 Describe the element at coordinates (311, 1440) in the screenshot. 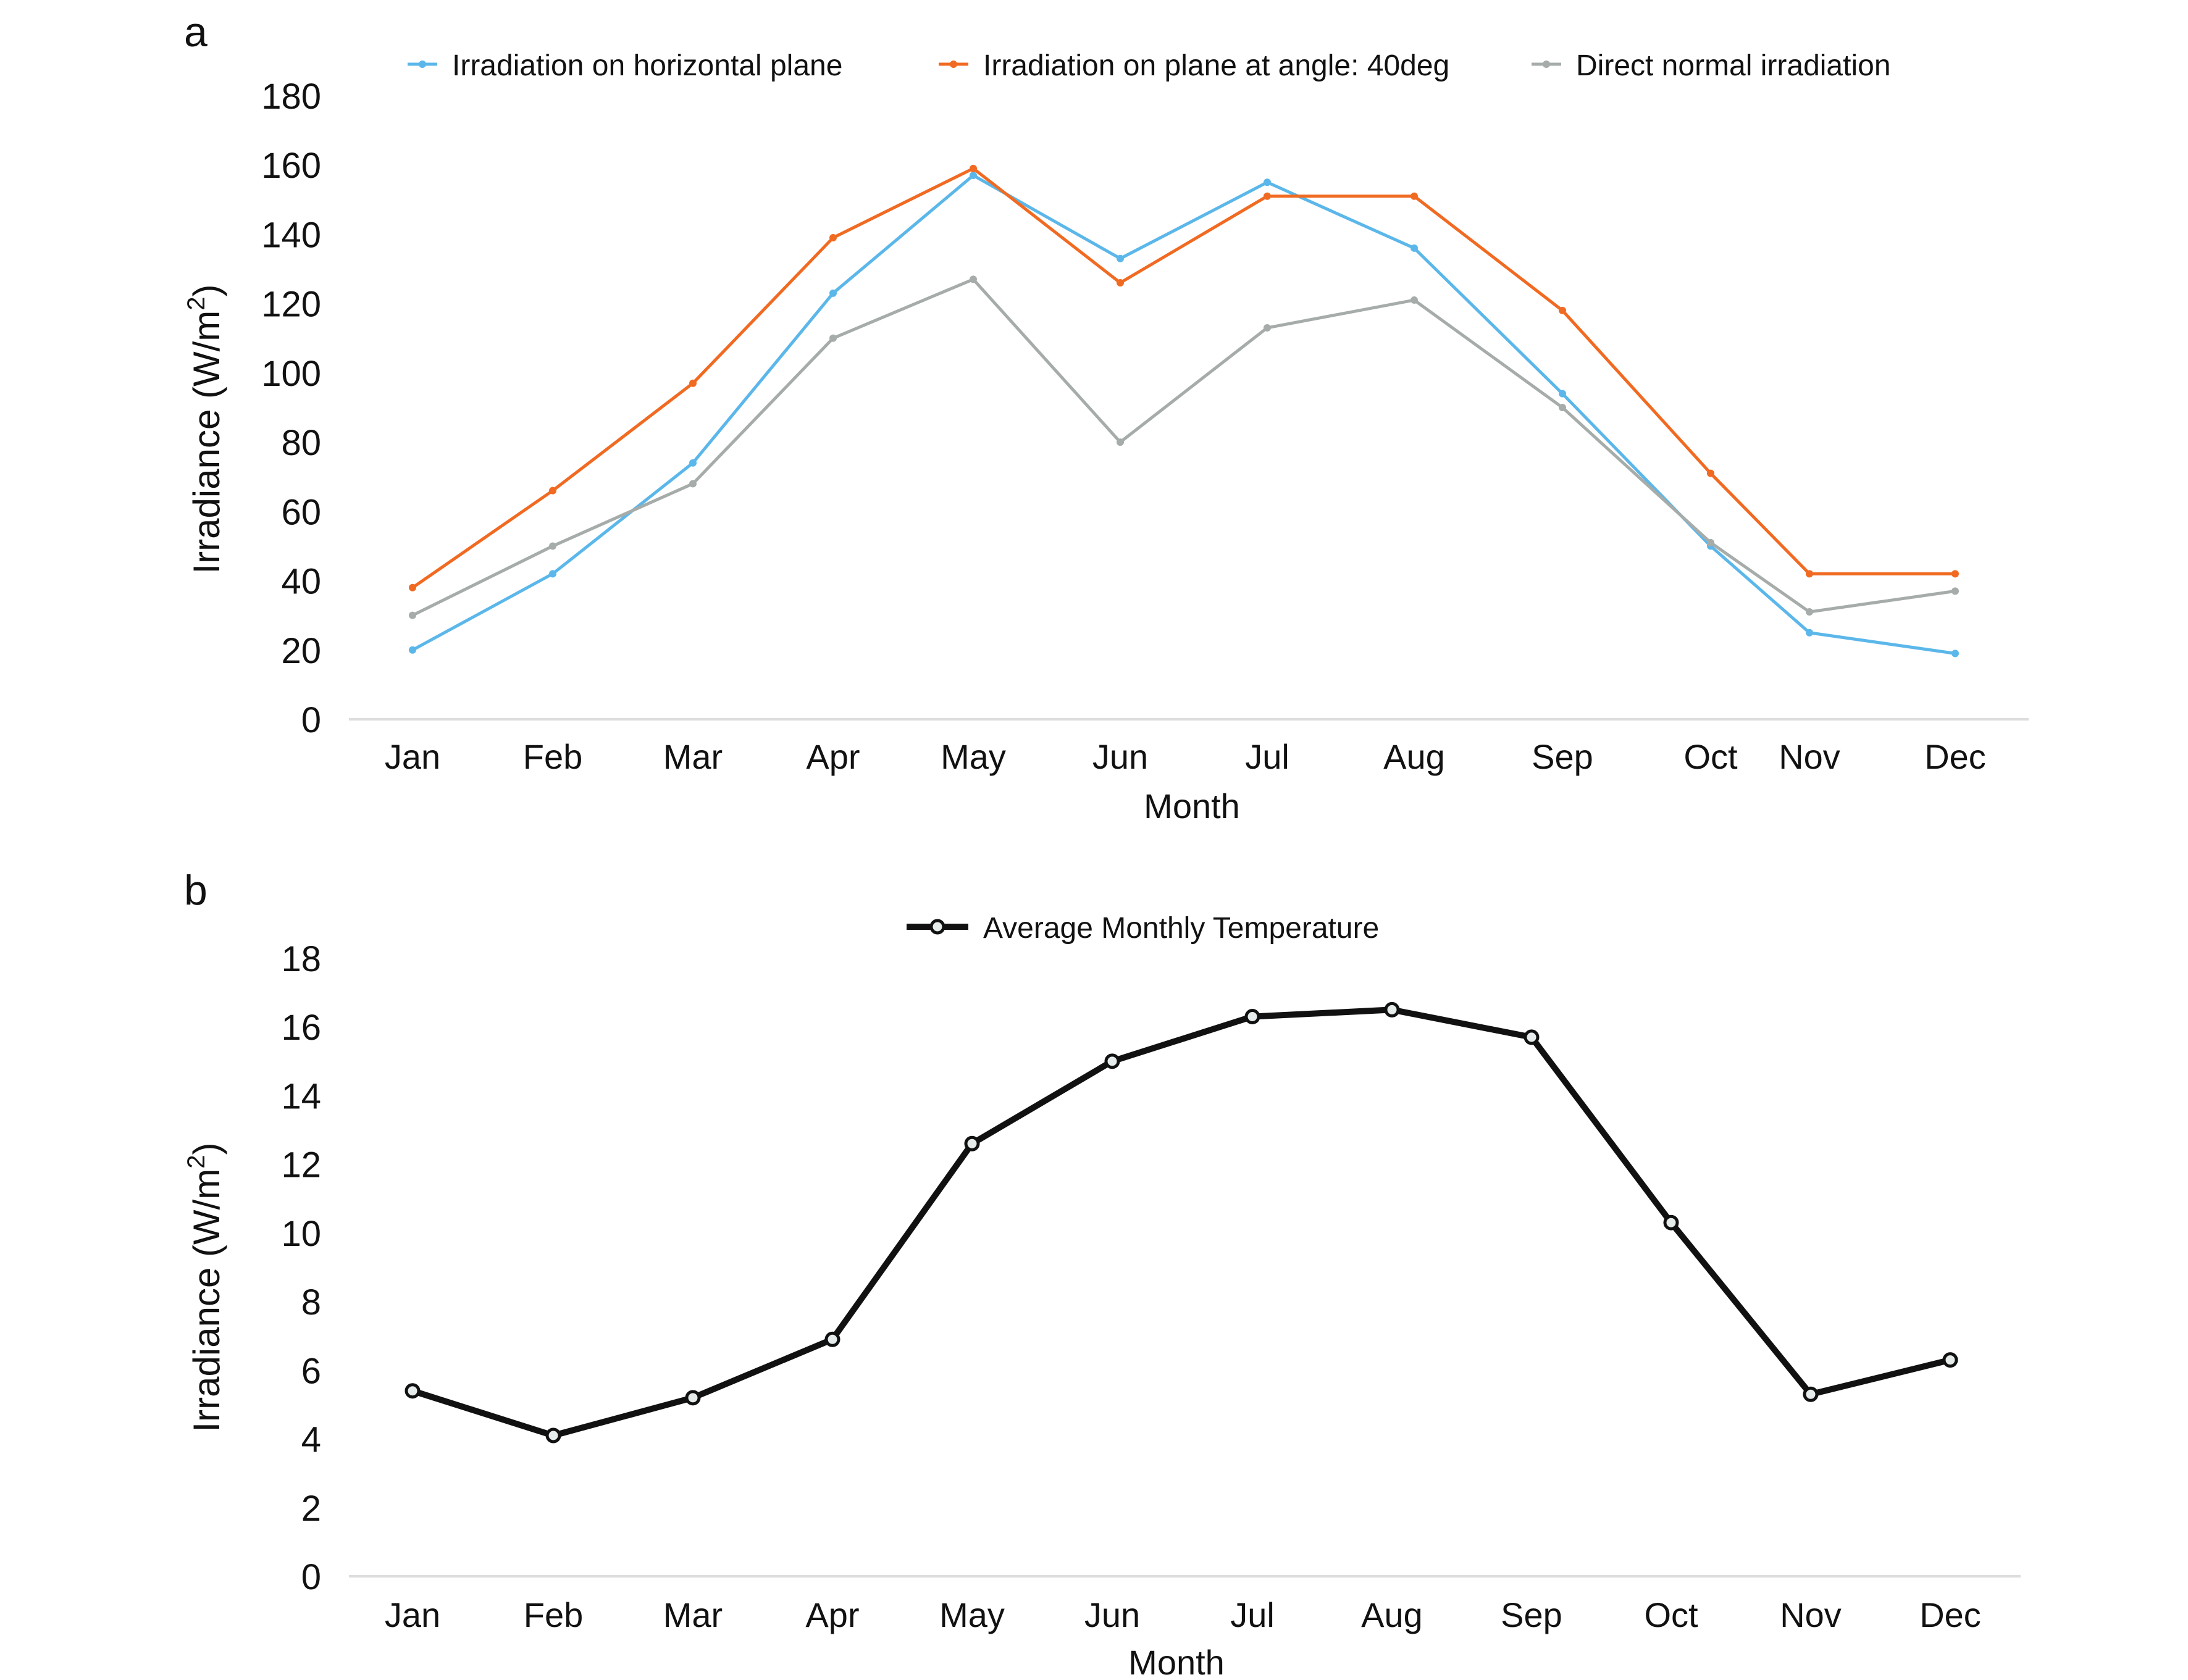

I see `panel-b-y-tick-label: 4` at that location.